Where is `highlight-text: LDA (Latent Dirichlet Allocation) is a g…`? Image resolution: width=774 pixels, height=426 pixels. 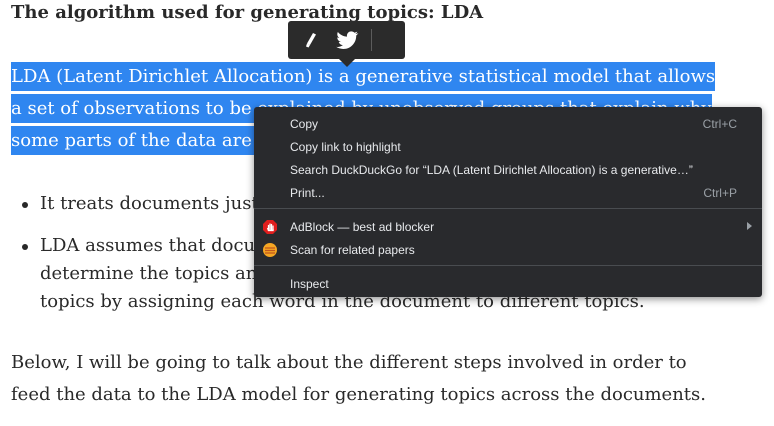 highlight-text: LDA (Latent Dirichlet Allocation) is a g… is located at coordinates (363, 76).